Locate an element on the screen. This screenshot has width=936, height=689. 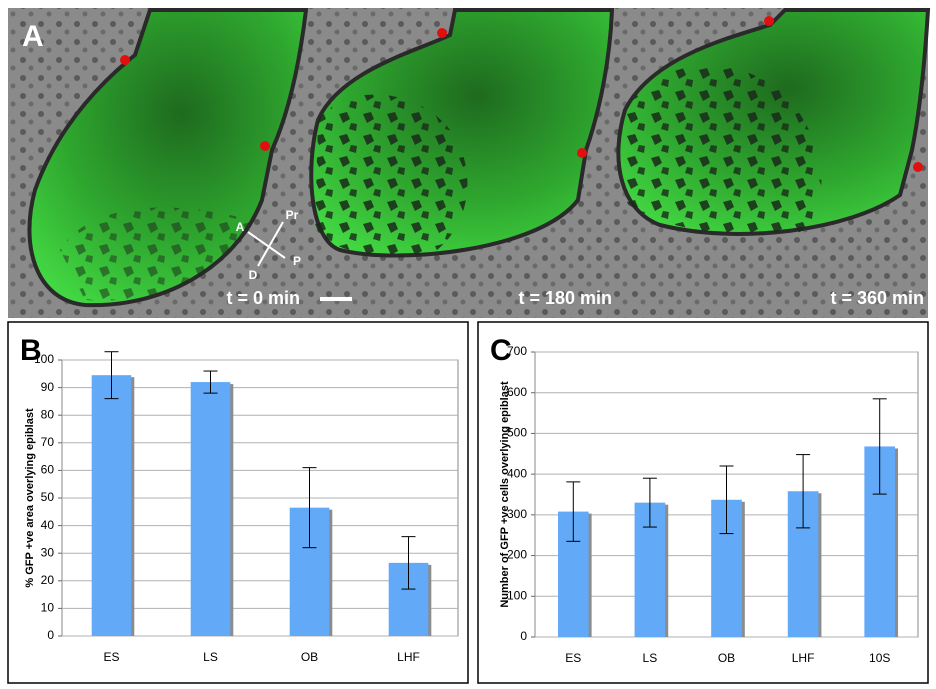
y-tick-label: 70 is located at coordinates (48, 442).